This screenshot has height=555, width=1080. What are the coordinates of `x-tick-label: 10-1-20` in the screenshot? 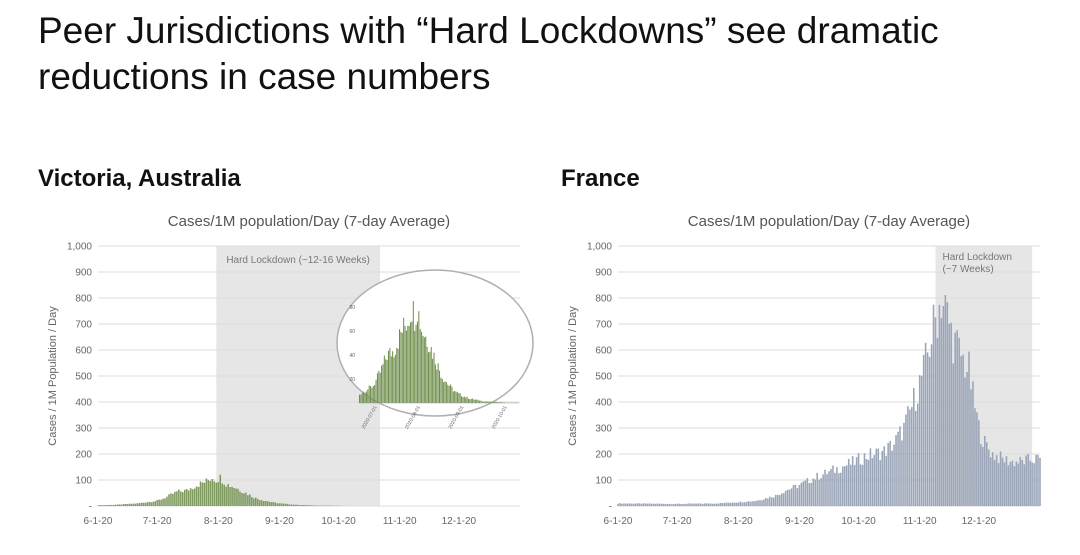 It's located at (858, 521).